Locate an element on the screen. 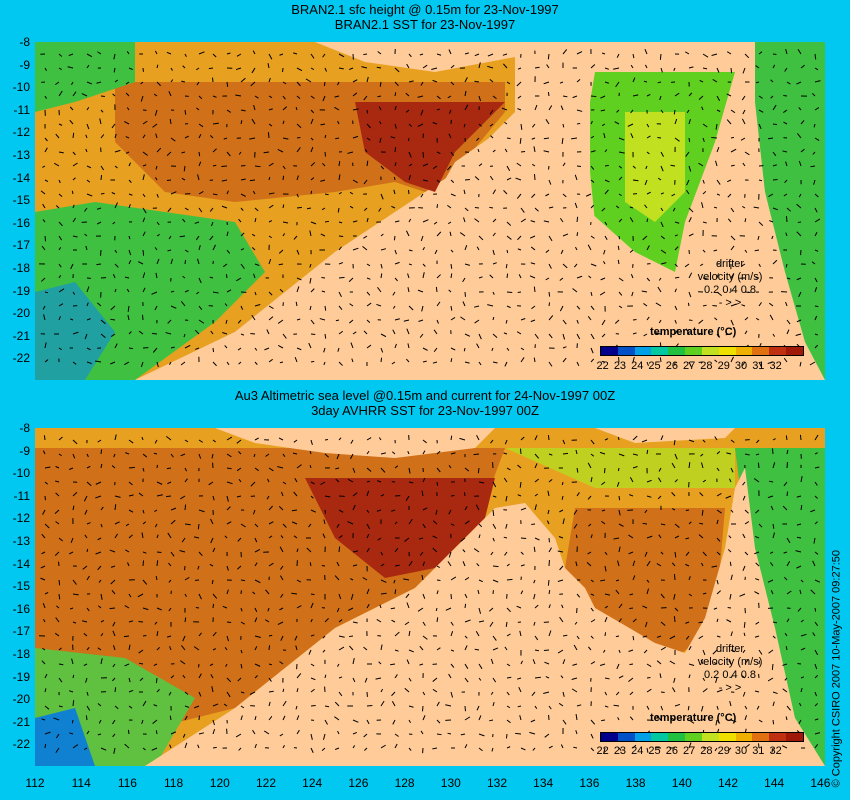 The width and height of the screenshot is (850, 800). x-tick-label: 112 is located at coordinates (35, 783).